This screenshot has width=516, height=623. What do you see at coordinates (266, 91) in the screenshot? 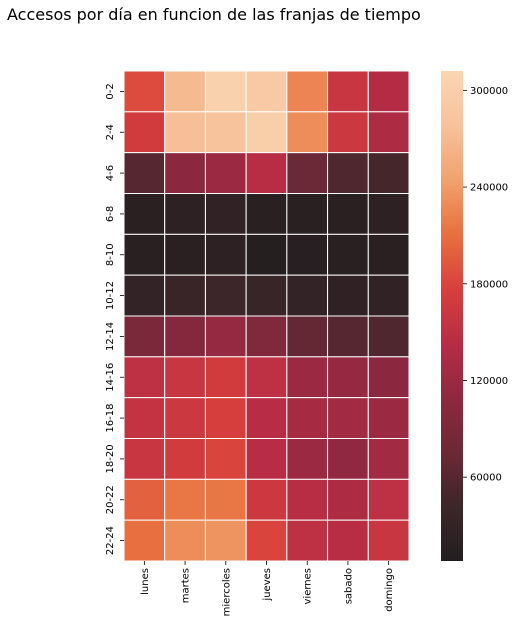
I see `heatmap-cell-0-2-jueves` at bounding box center [266, 91].